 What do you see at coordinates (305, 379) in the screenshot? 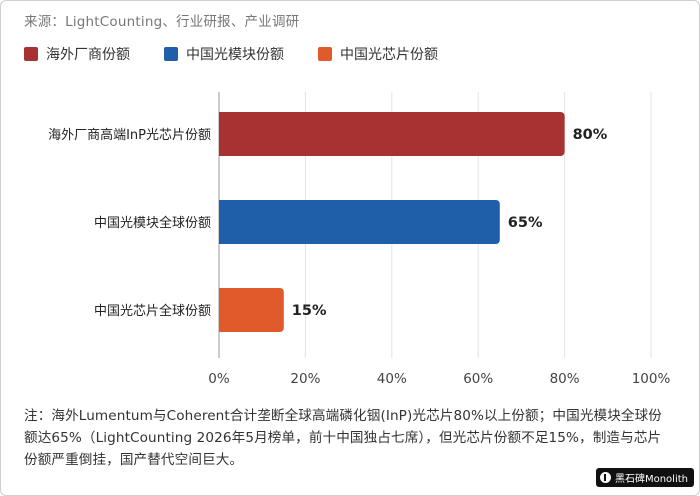
I see `x-tick-label: 20%` at bounding box center [305, 379].